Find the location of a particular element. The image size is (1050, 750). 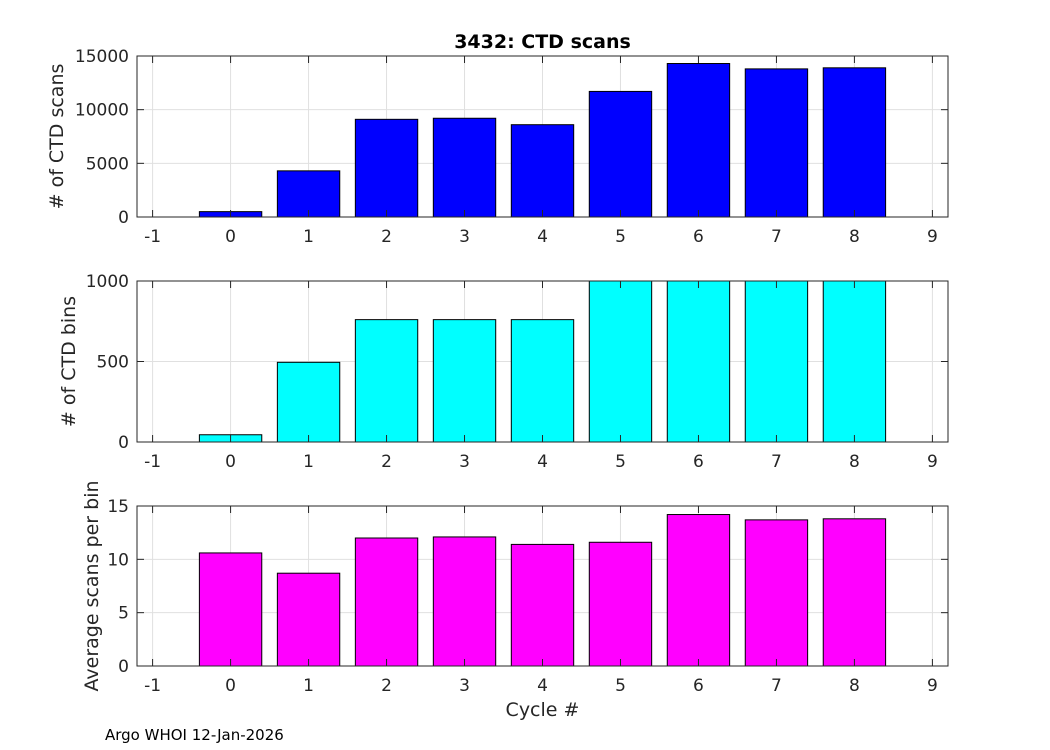

footer-credit: Argo WHOI 12-Jan-2026 is located at coordinates (194, 735).